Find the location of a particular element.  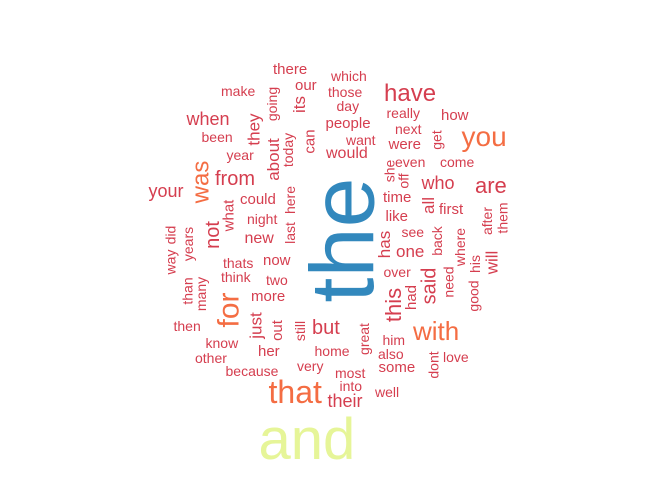

word-think: think is located at coordinates (236, 277).